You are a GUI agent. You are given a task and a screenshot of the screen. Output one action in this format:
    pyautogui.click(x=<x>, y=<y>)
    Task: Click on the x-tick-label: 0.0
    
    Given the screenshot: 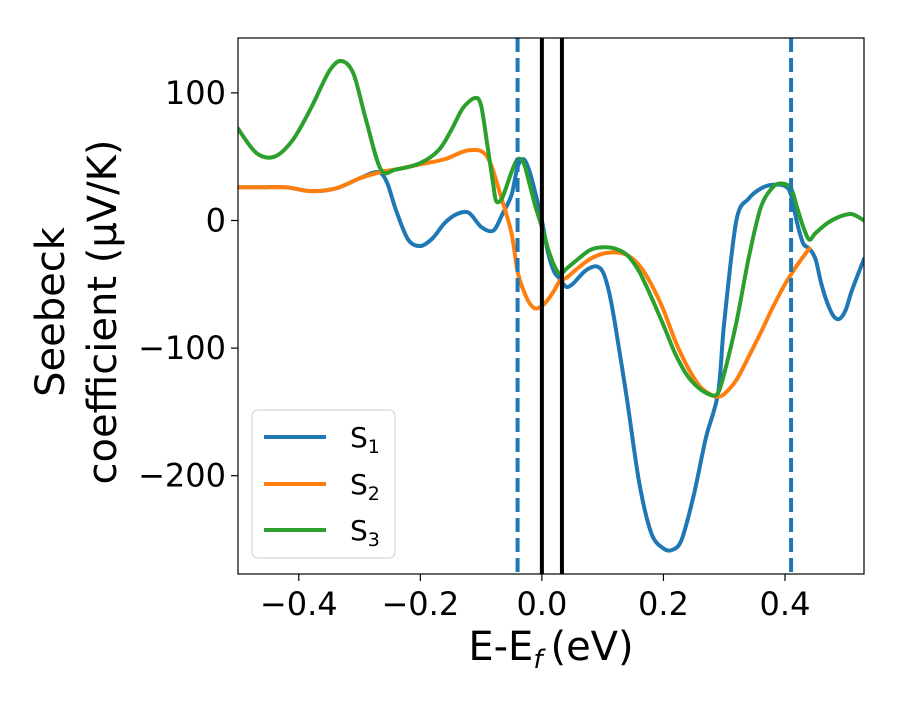 What is the action you would take?
    pyautogui.click(x=541, y=604)
    